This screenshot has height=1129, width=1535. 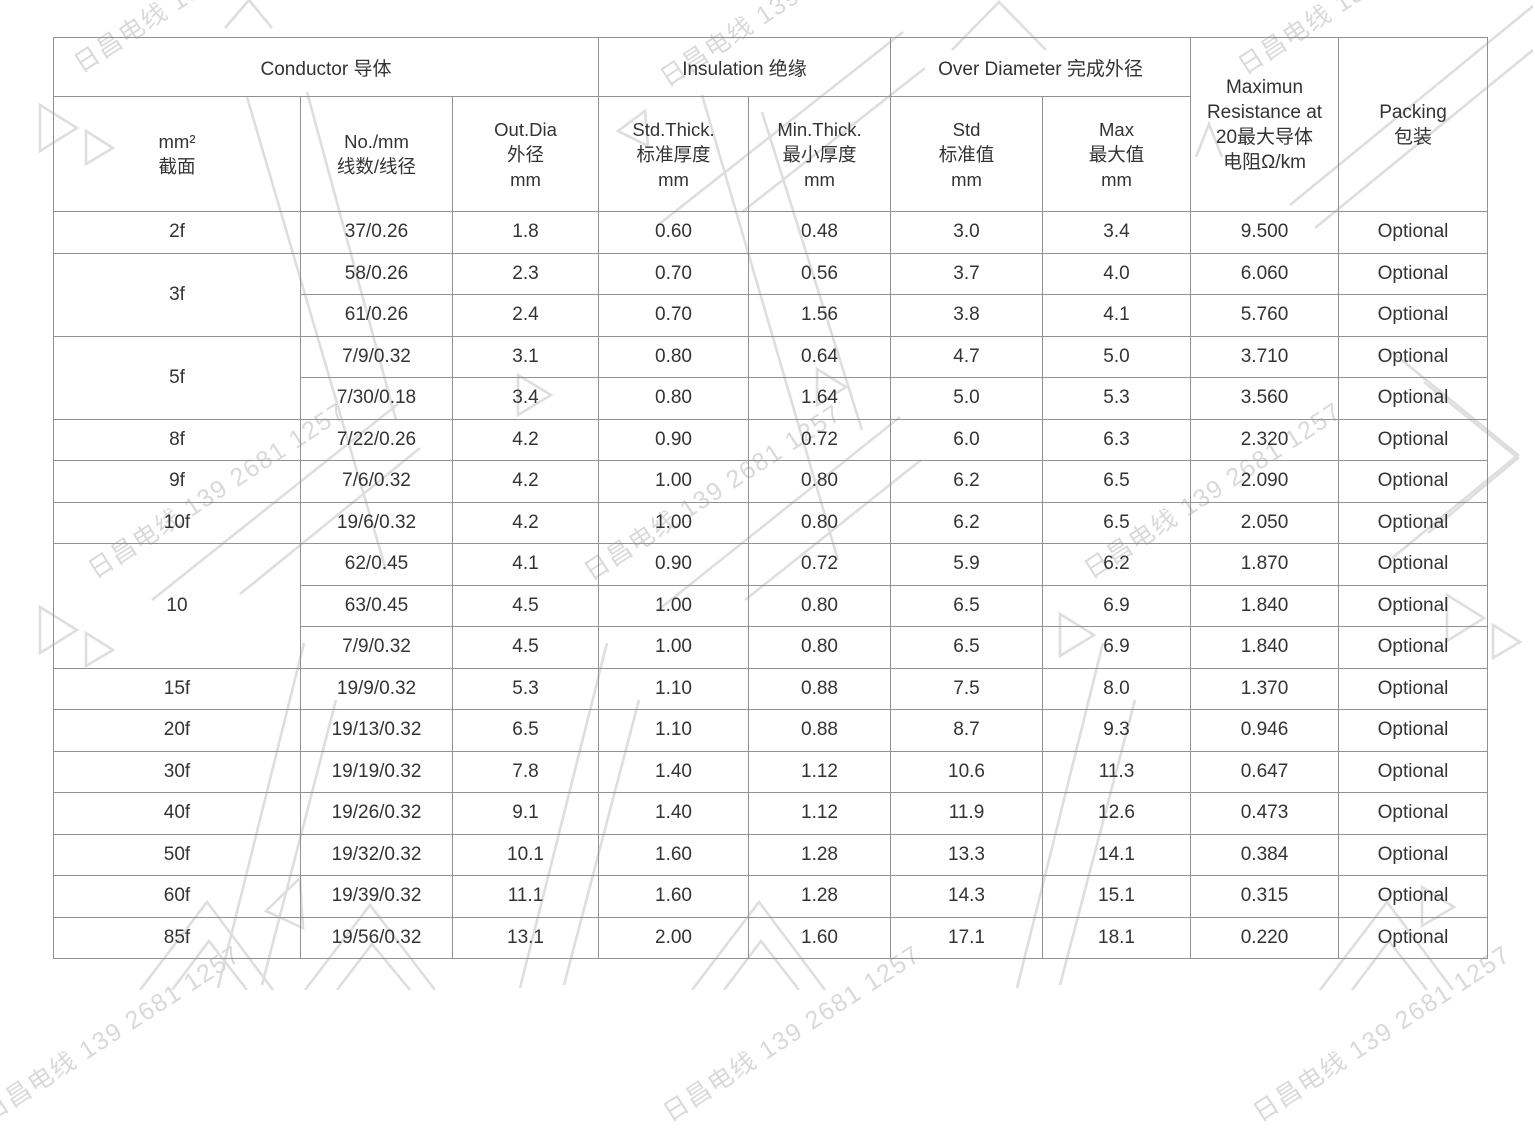 I want to click on cell-od_std: 10.6, so click(x=966, y=771).